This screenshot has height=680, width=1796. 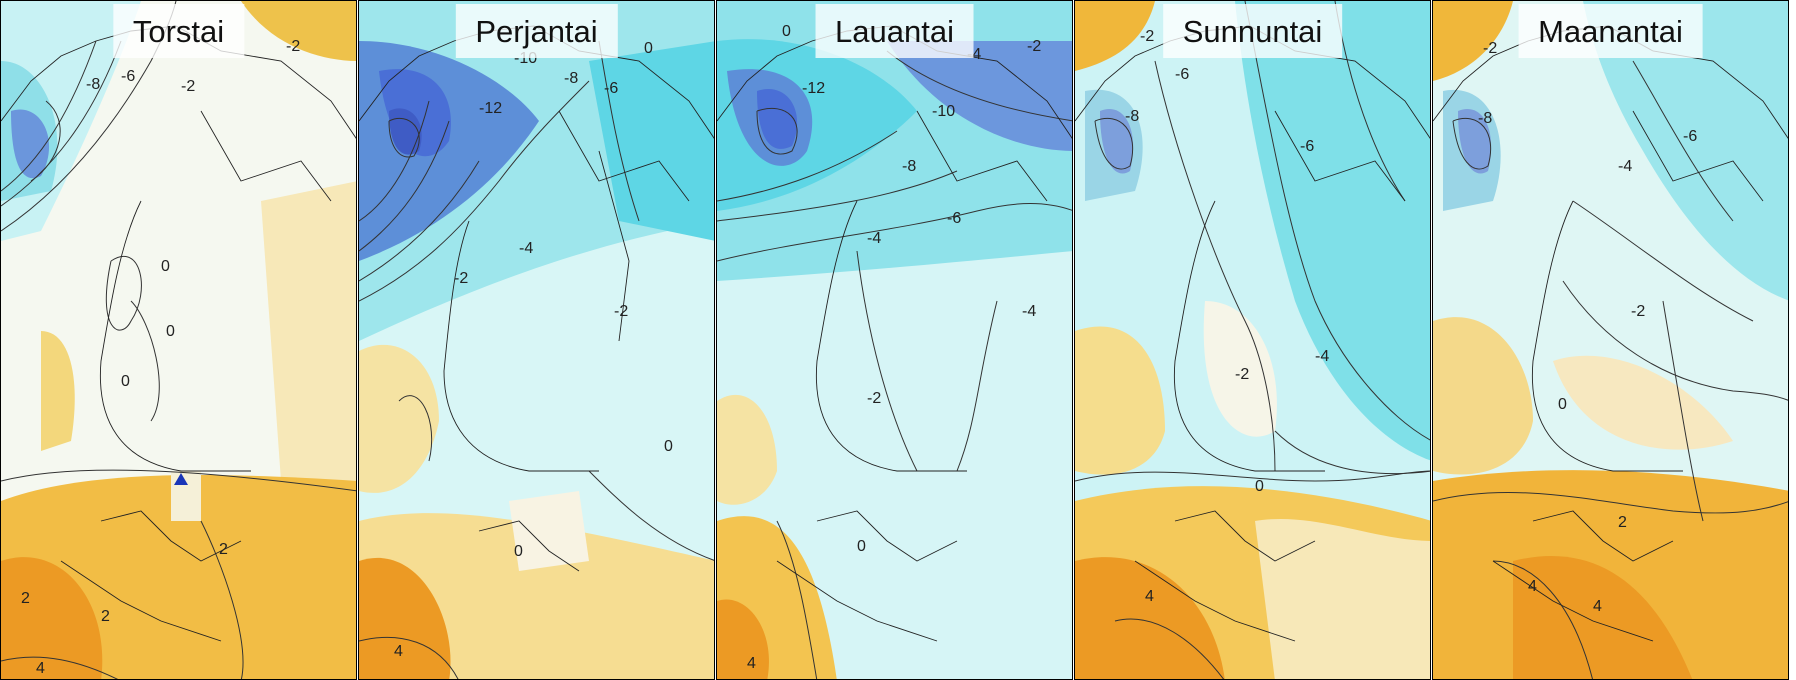 I want to click on day-label: Sunnuntai, so click(x=1252, y=31).